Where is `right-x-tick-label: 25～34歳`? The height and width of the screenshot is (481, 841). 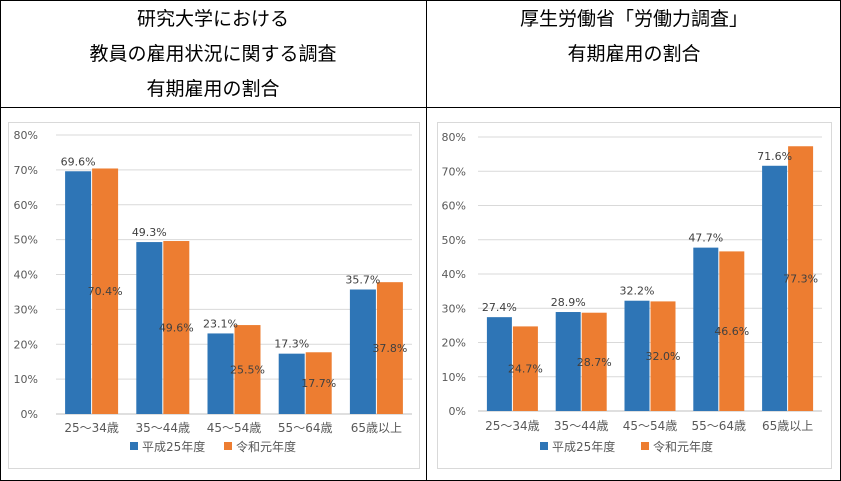
right-x-tick-label: 25～34歳 is located at coordinates (512, 426).